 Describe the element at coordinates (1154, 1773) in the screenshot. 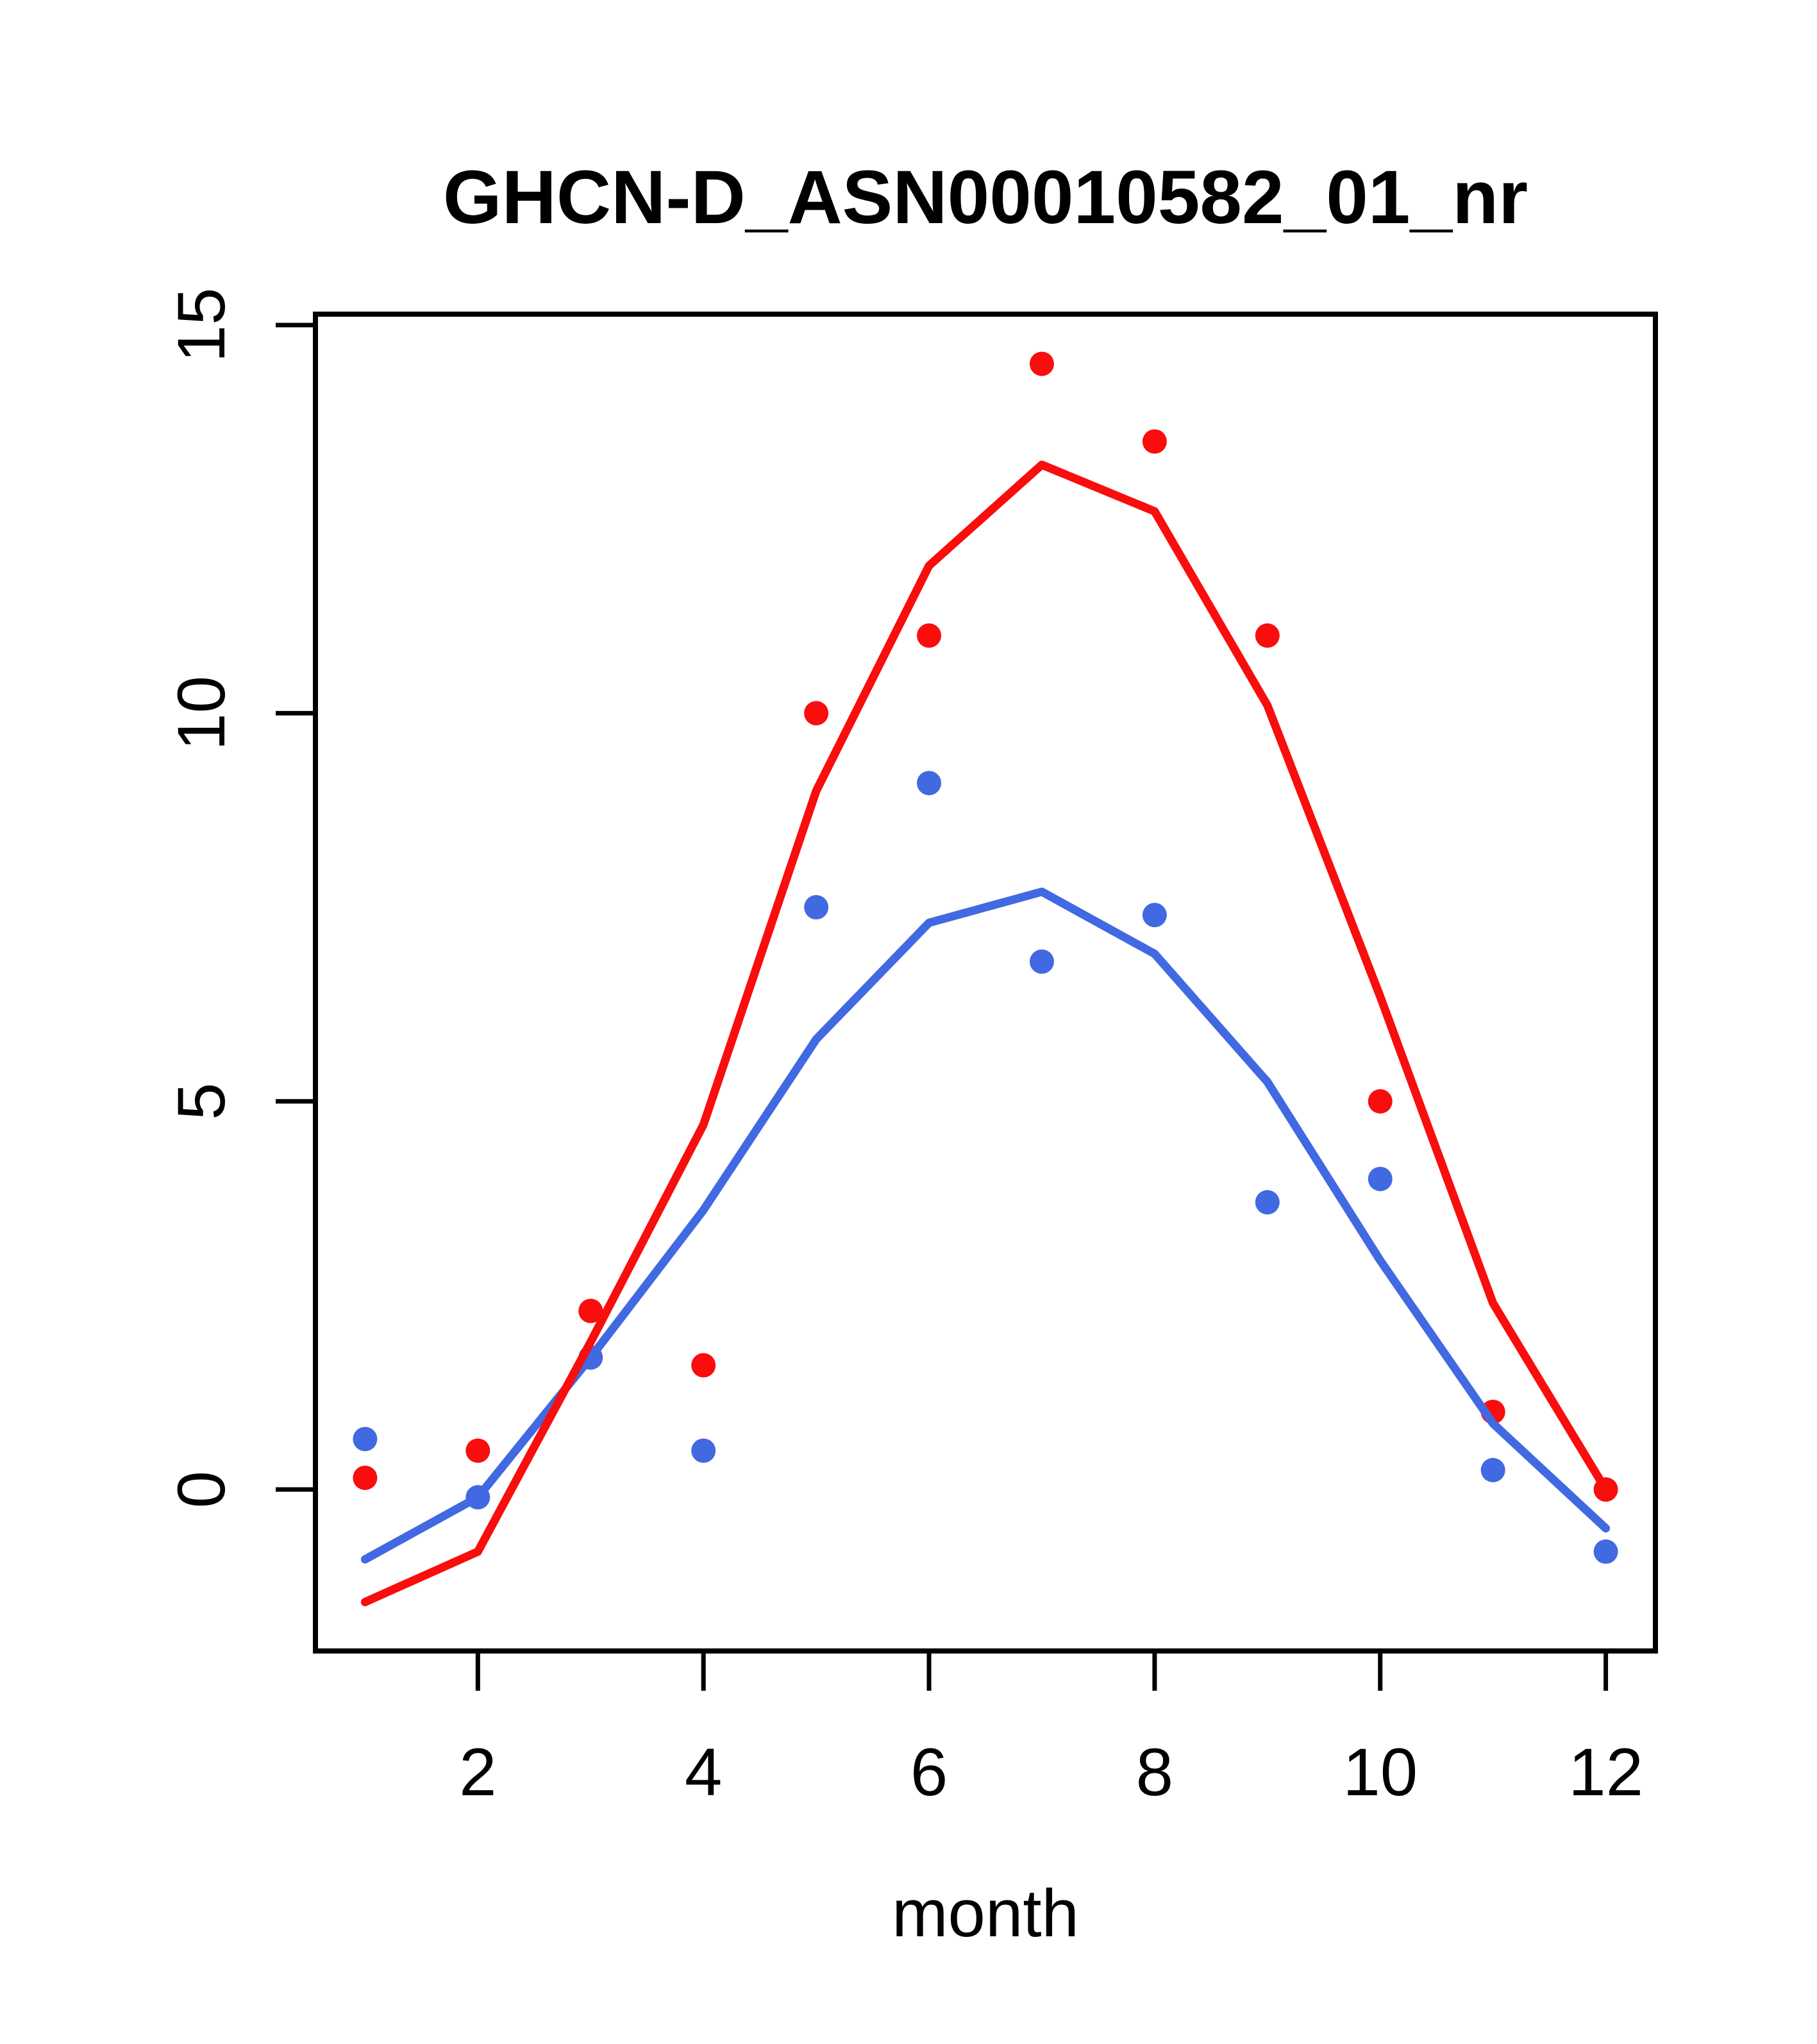

I see `x-axis-tick-label: 8` at that location.